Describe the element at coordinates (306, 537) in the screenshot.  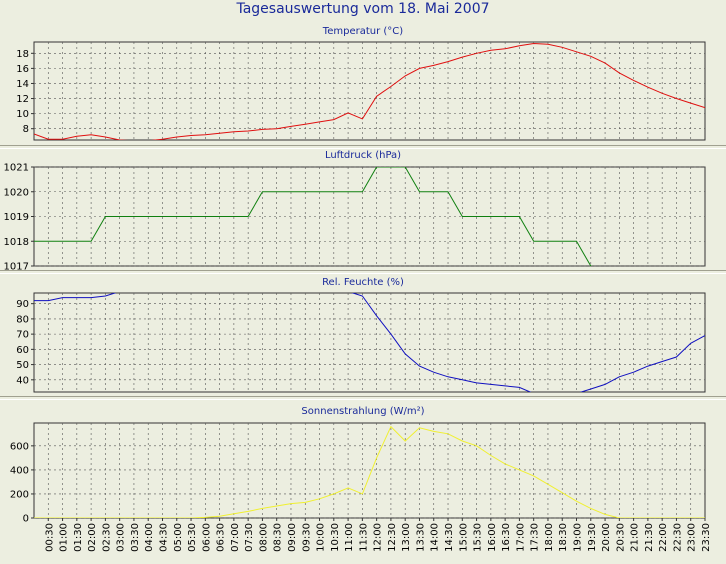
I see `x-tick-label: 09:30` at that location.